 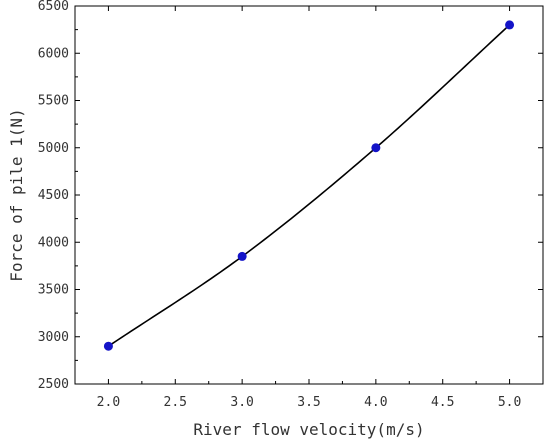 What do you see at coordinates (308, 429) in the screenshot?
I see `x-axis-title: River flow velocity(m/s)` at bounding box center [308, 429].